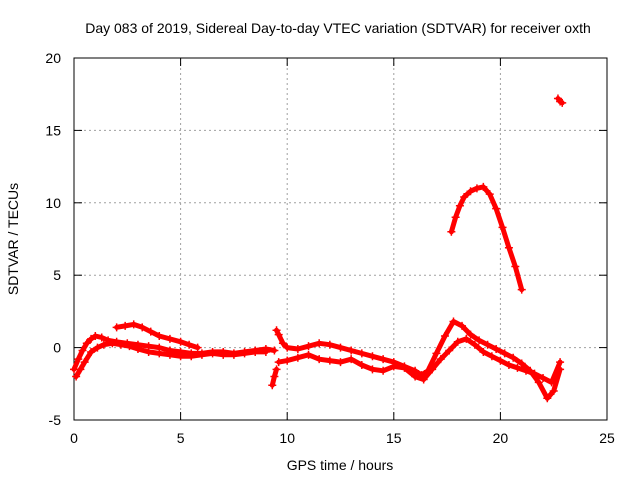  Describe the element at coordinates (342, 438) in the screenshot. I see `x-tick-labels: 0 5 10 15 20 25` at that location.